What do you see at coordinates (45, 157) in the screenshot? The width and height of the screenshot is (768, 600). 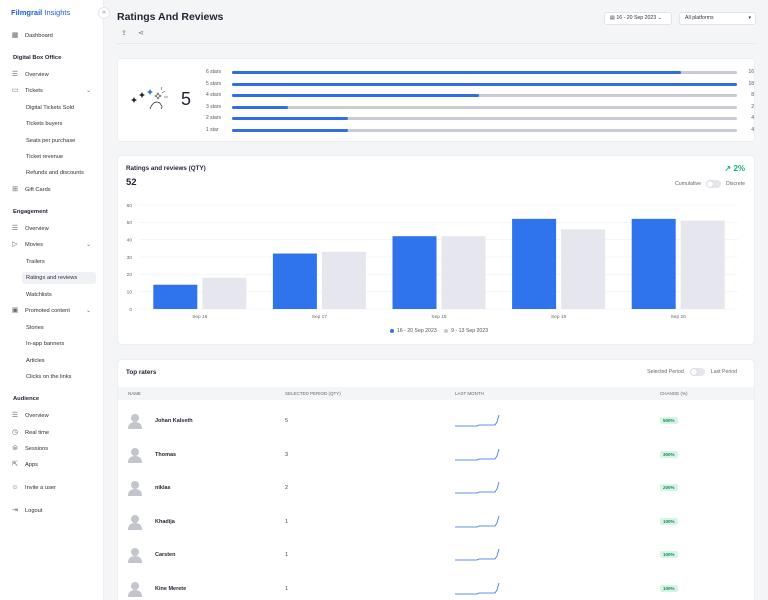 I see `sidebar-item-ticket-revenue: Ticket revenue` at bounding box center [45, 157].